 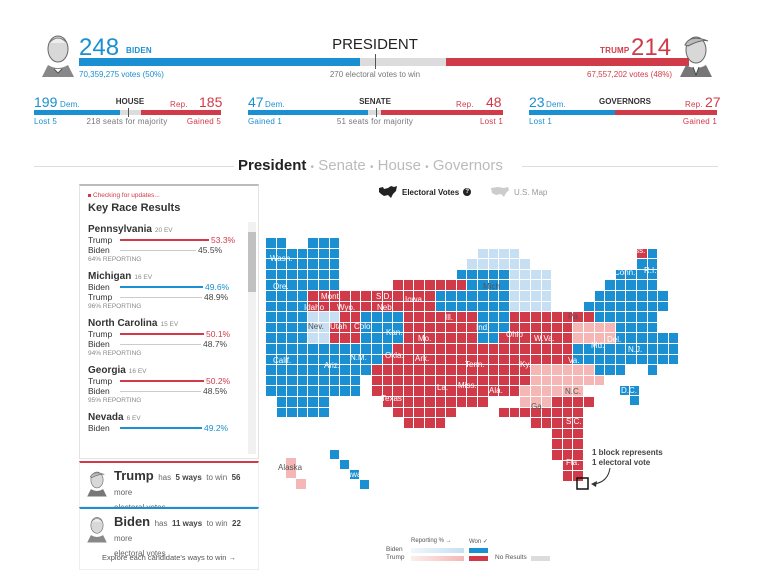 I want to click on tab-president: President, so click(x=272, y=165).